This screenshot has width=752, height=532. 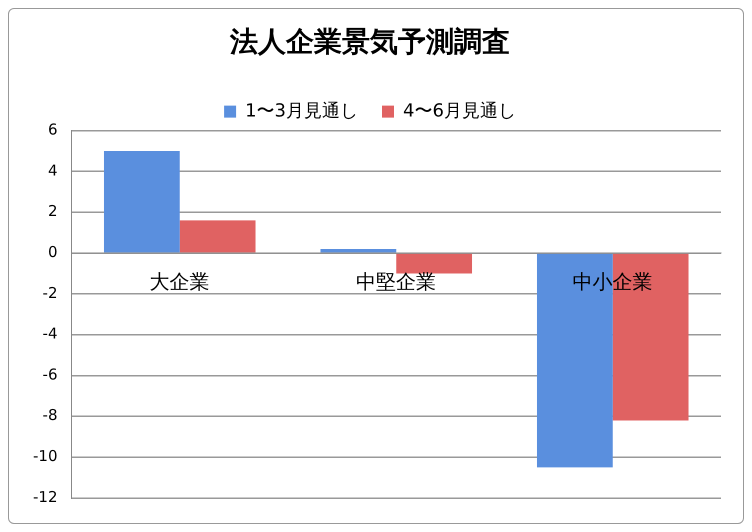 I want to click on legend-label: 4〜6月見通し, so click(x=459, y=111).